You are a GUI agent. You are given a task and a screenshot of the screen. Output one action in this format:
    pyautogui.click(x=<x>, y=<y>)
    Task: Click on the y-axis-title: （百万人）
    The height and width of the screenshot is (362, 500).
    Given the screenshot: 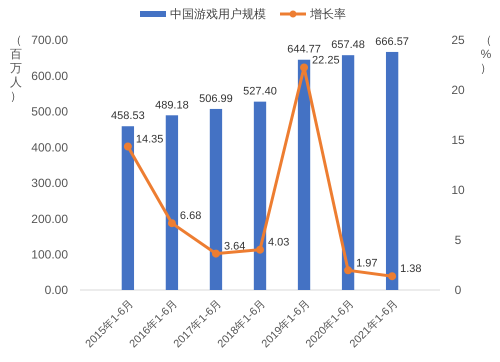 What is the action you would take?
    pyautogui.click(x=16, y=68)
    